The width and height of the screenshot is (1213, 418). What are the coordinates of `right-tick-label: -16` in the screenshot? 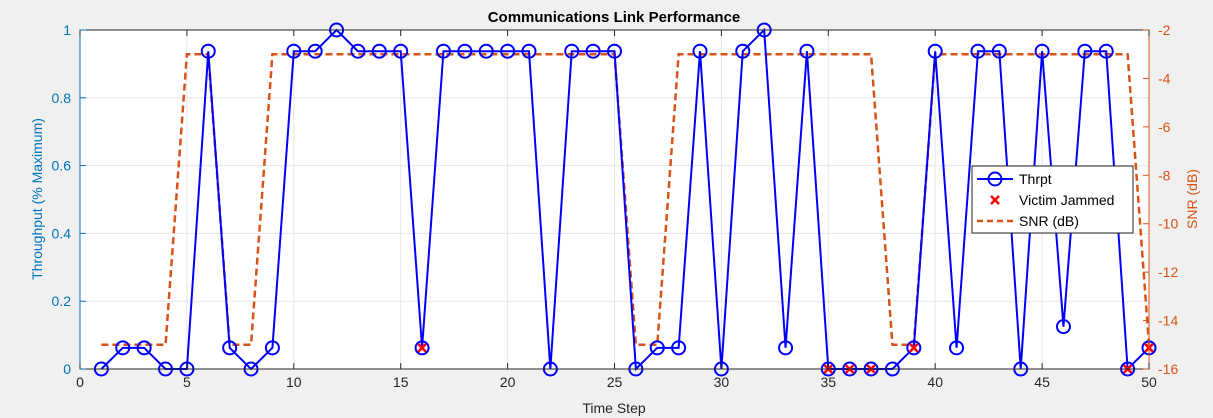 It's located at (1168, 369).